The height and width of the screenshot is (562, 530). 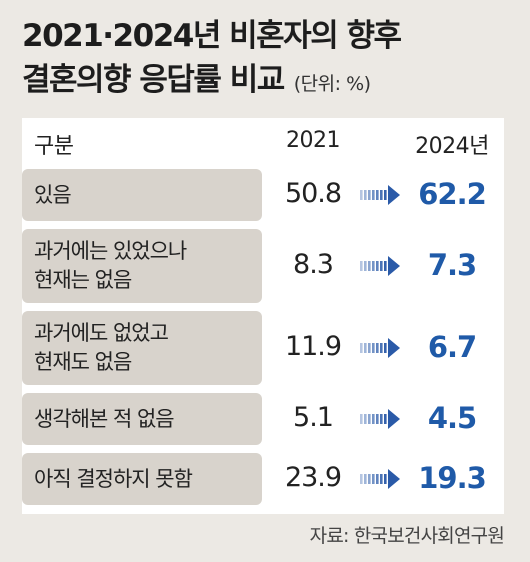 I want to click on unit-label: (단위: %), so click(x=332, y=84).